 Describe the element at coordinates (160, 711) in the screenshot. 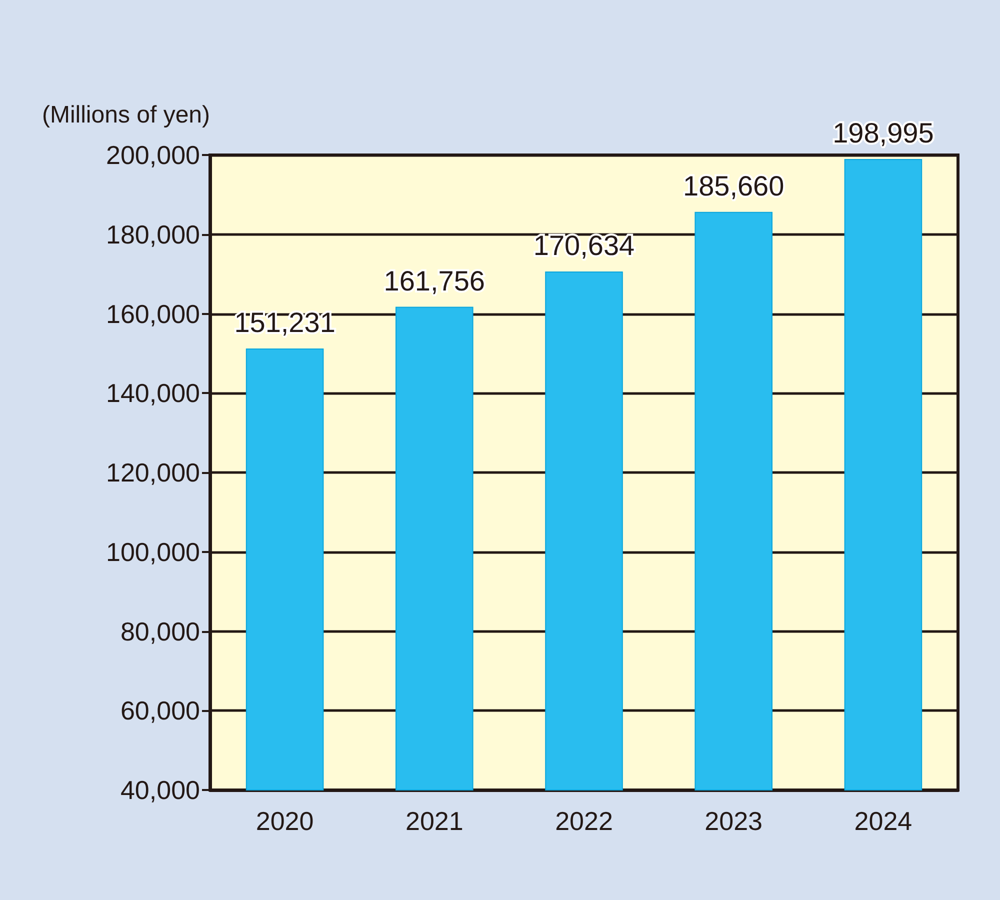

I see `y-tick-label: 60,000` at that location.